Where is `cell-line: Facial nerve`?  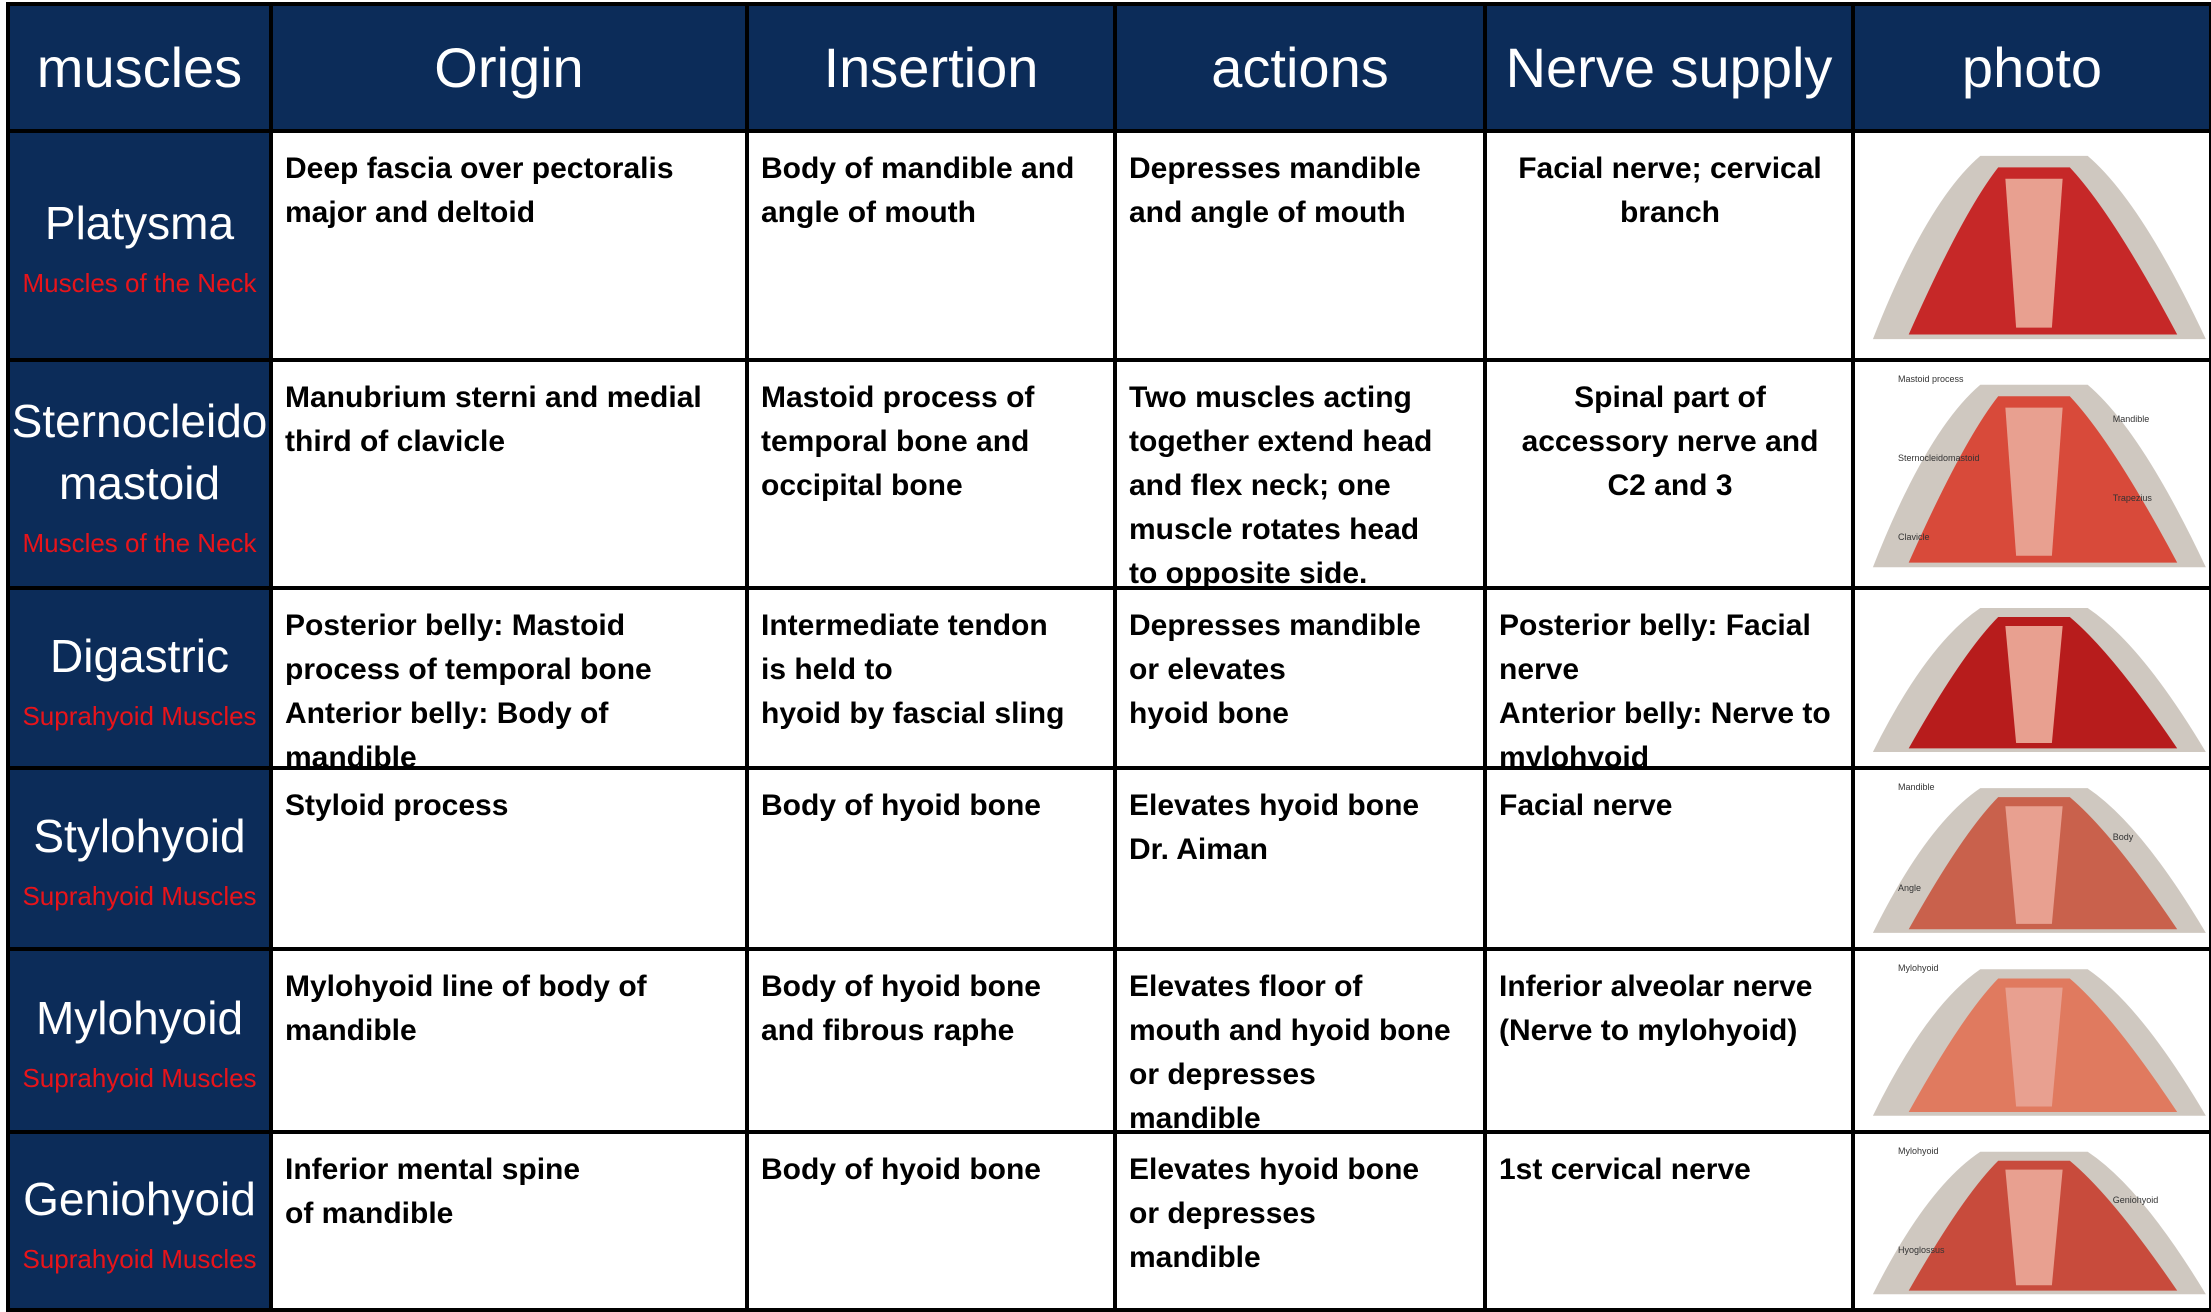
cell-line: Facial nerve is located at coordinates (1586, 805).